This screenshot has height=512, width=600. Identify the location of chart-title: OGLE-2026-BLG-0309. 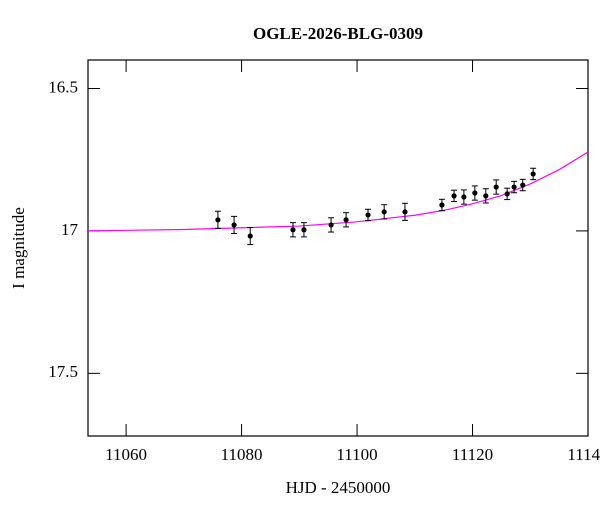
(338, 33).